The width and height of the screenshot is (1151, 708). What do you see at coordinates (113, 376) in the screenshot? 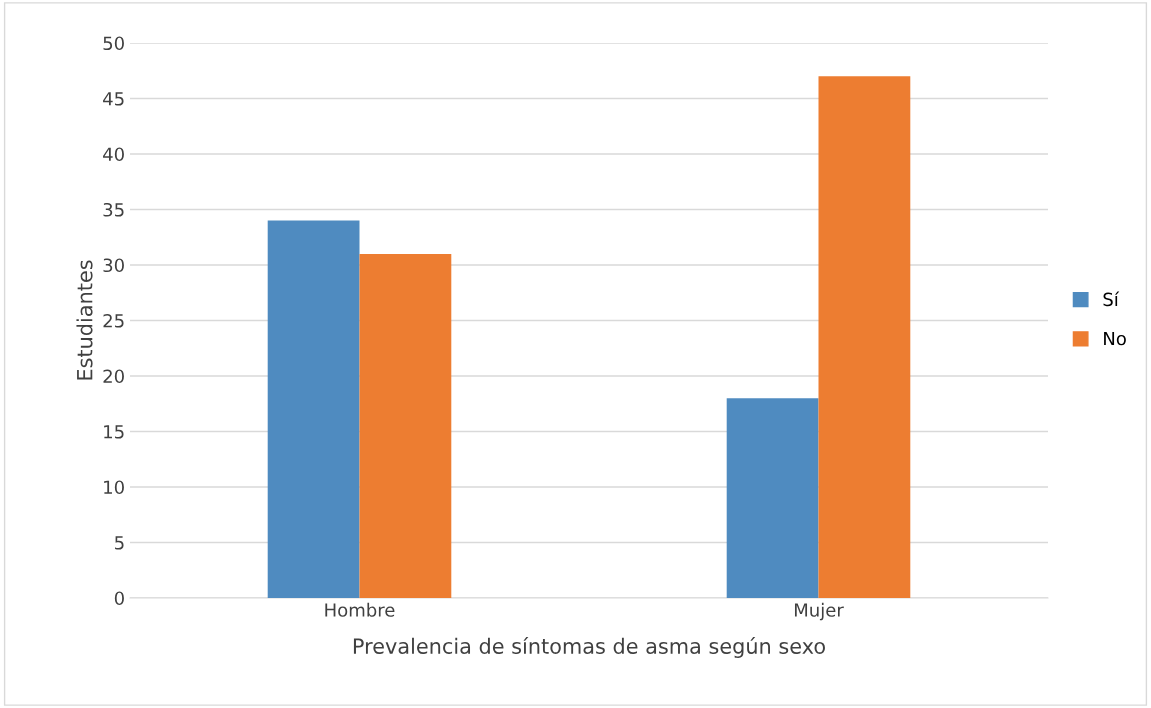
I see `y-tick-label: 20` at bounding box center [113, 376].